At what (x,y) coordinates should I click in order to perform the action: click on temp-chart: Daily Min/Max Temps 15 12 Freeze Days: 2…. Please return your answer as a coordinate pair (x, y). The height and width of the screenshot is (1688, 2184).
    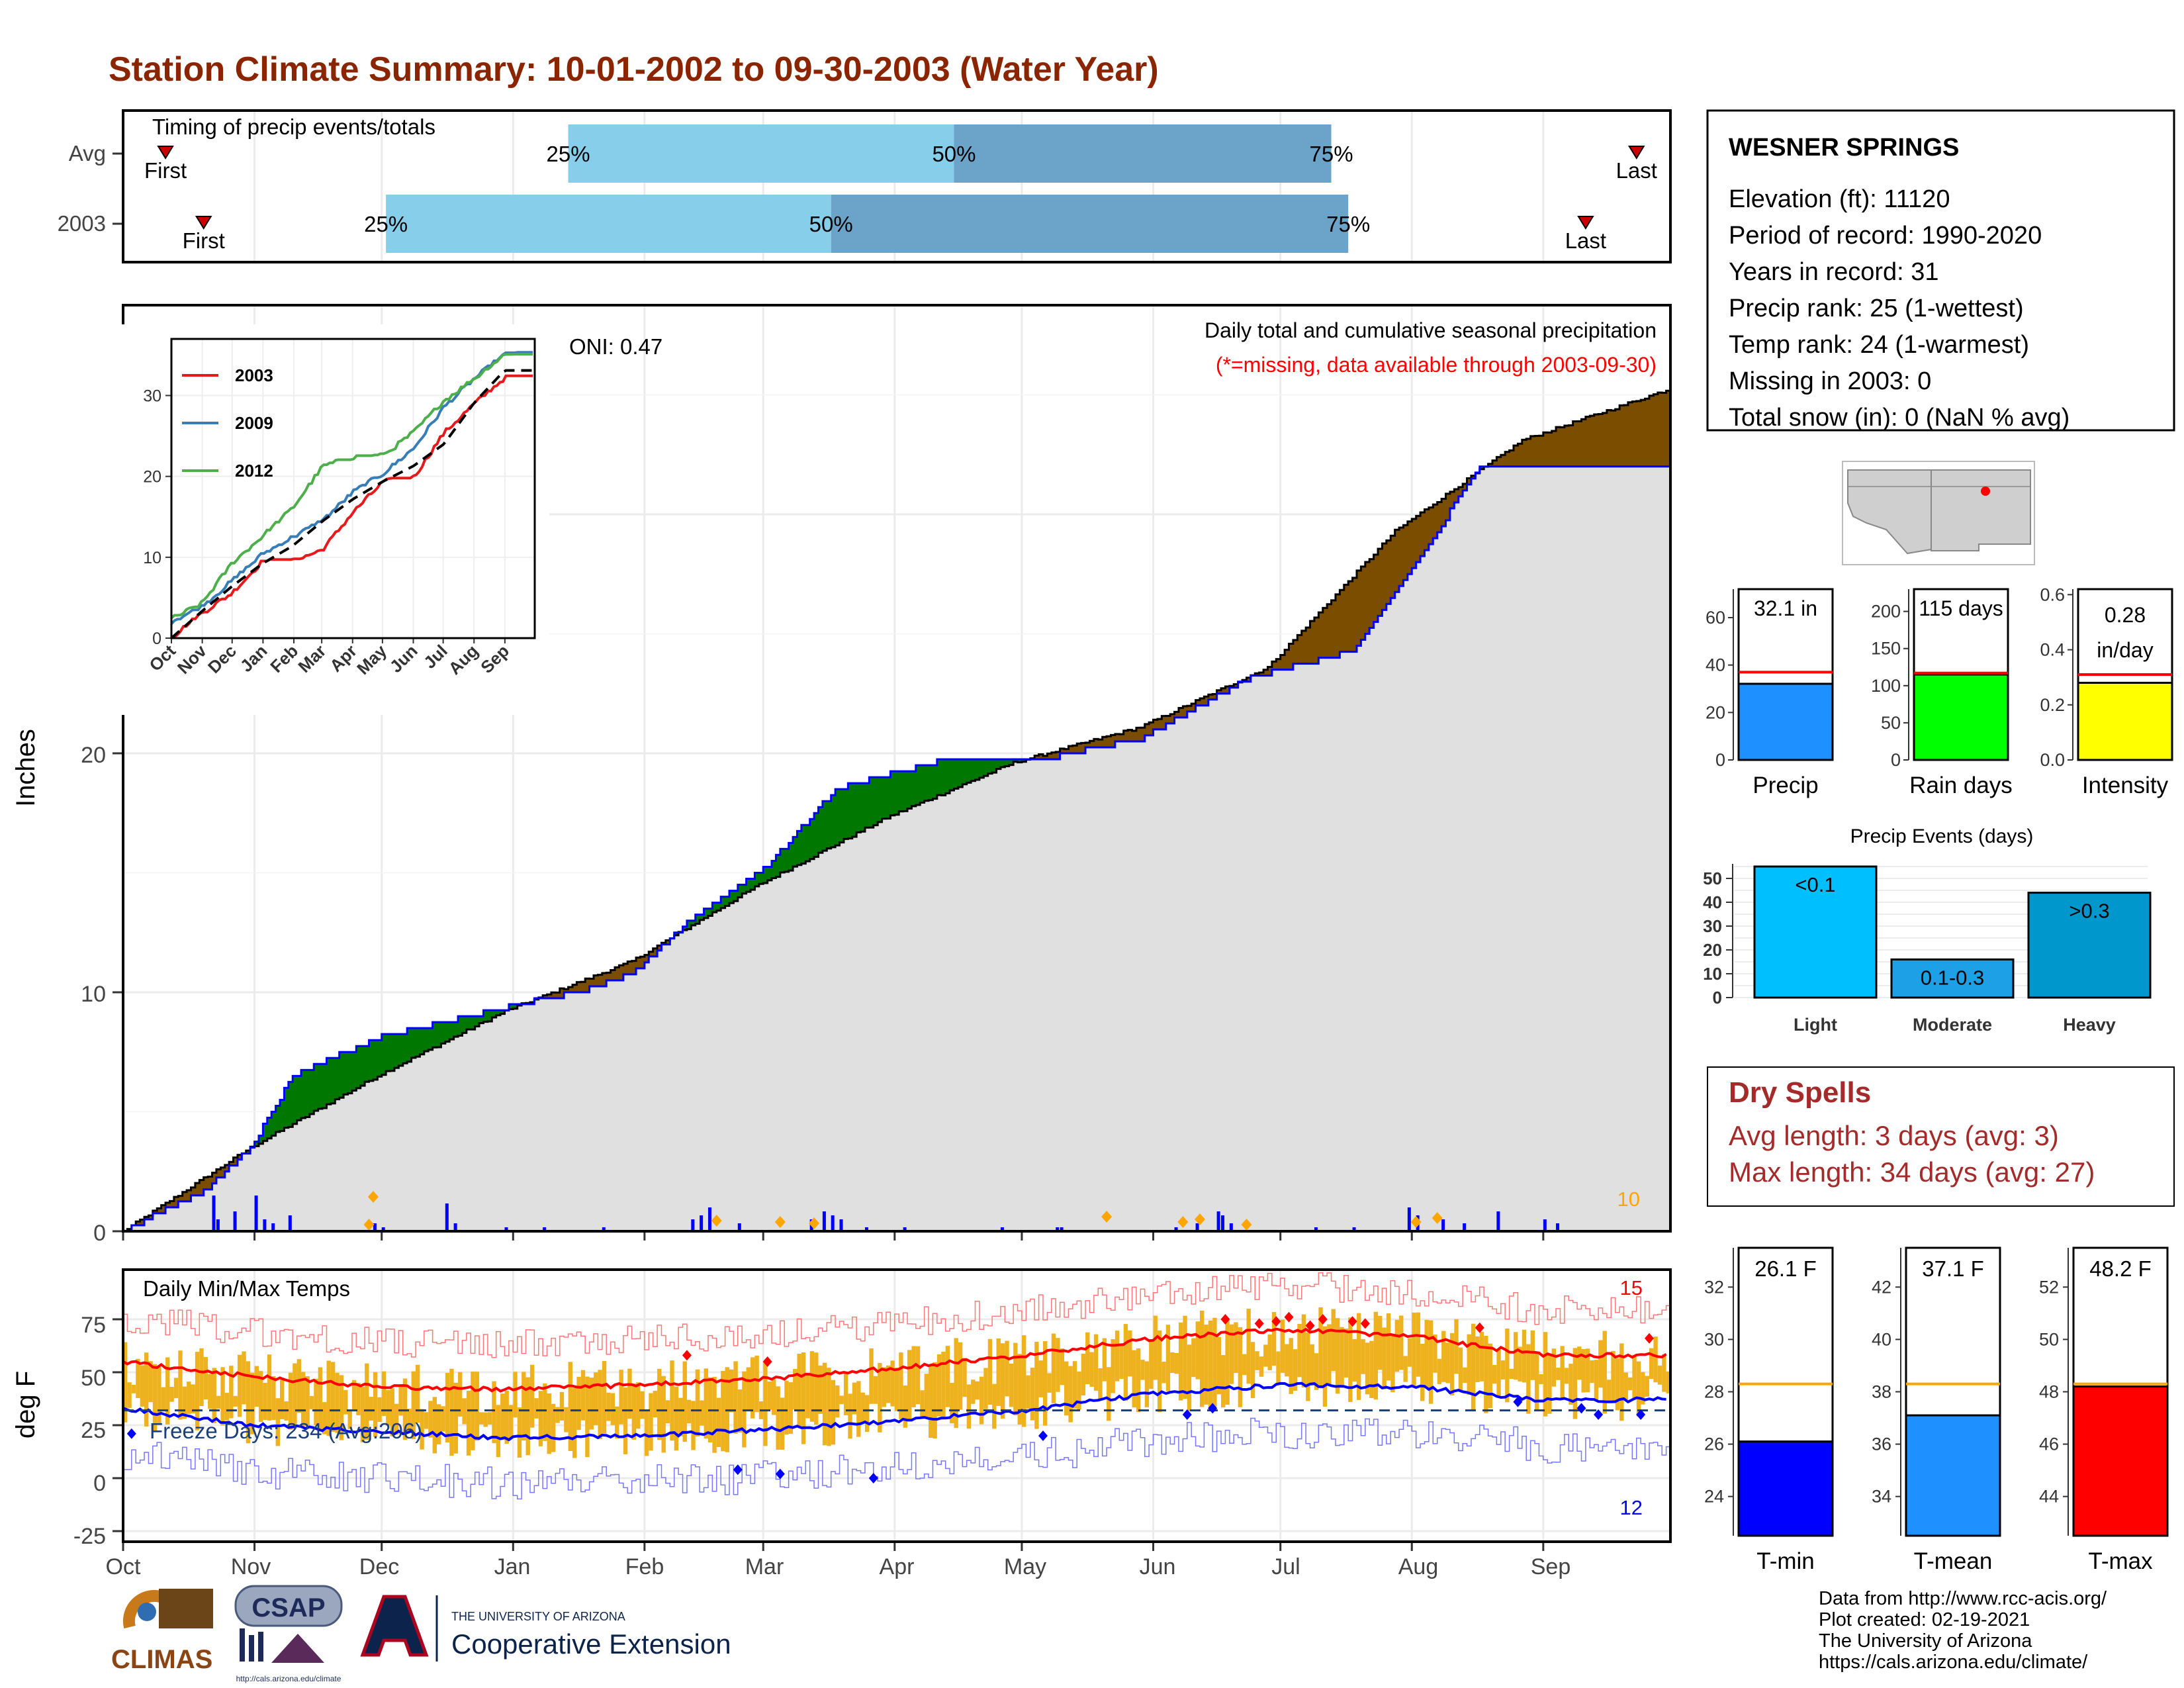
    Looking at the image, I should click on (842, 1423).